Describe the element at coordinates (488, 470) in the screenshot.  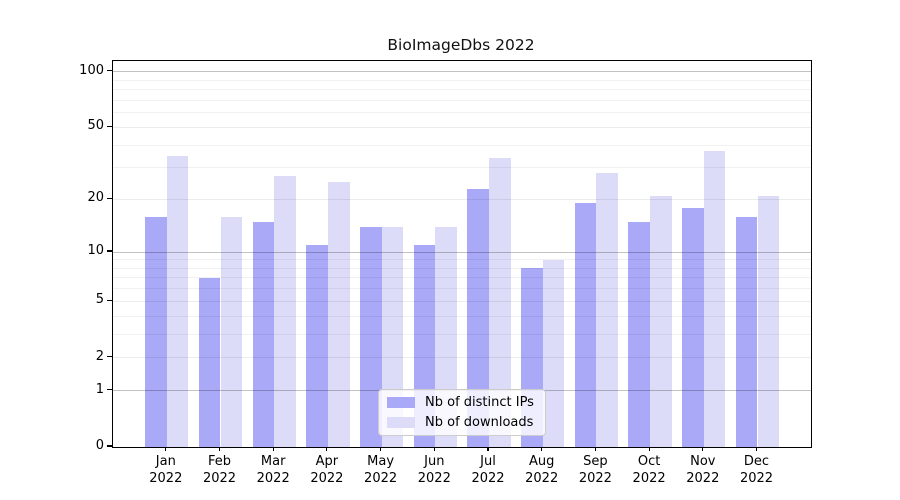
I see `x-tick-label-jul: Jul 2022` at that location.